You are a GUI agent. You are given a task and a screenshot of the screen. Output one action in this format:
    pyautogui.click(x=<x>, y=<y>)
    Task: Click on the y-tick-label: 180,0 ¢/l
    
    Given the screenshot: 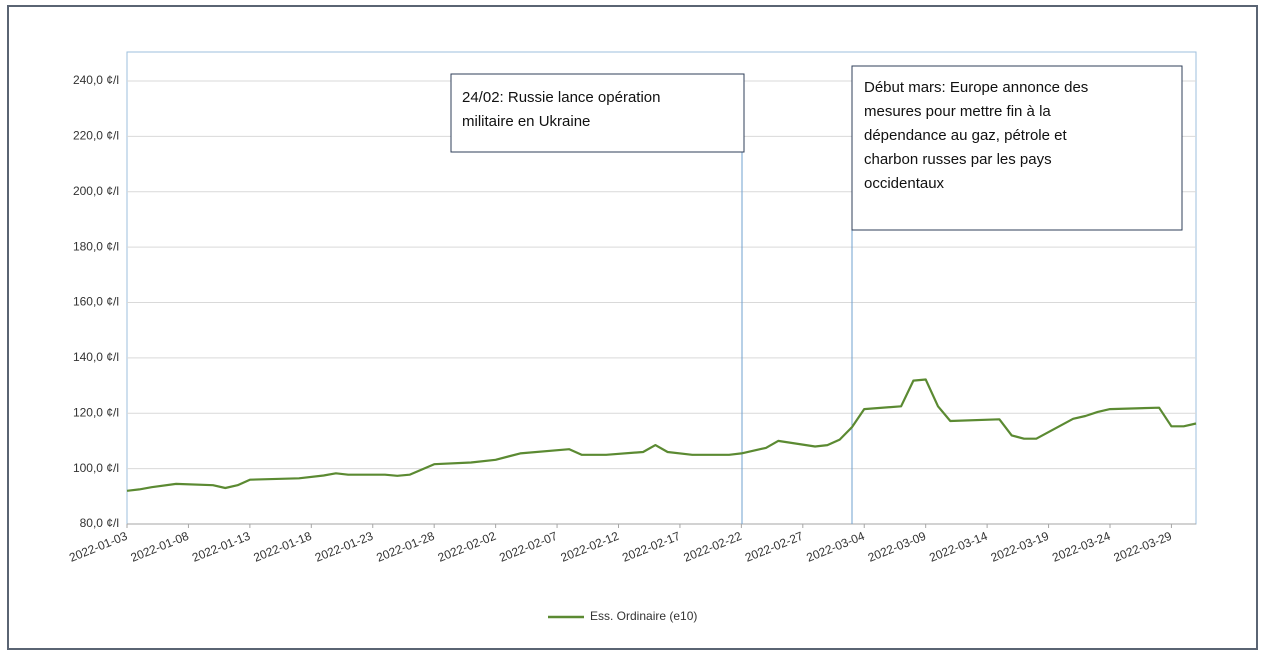 What is the action you would take?
    pyautogui.click(x=96, y=246)
    